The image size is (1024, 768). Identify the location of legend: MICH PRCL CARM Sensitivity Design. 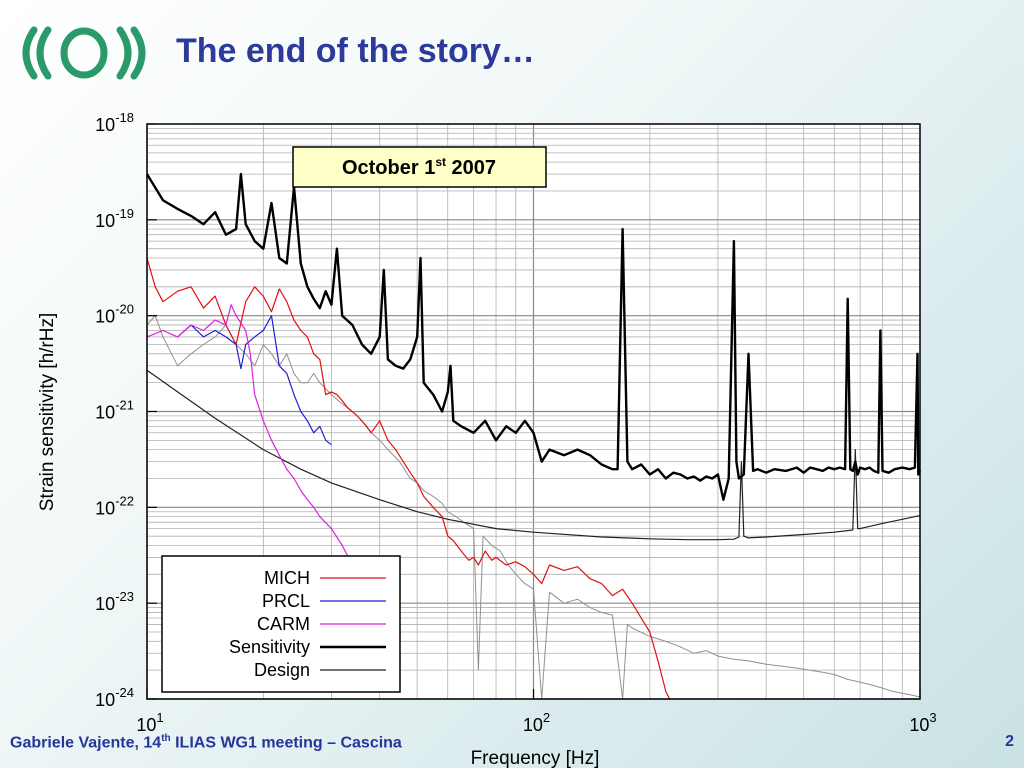
(281, 624).